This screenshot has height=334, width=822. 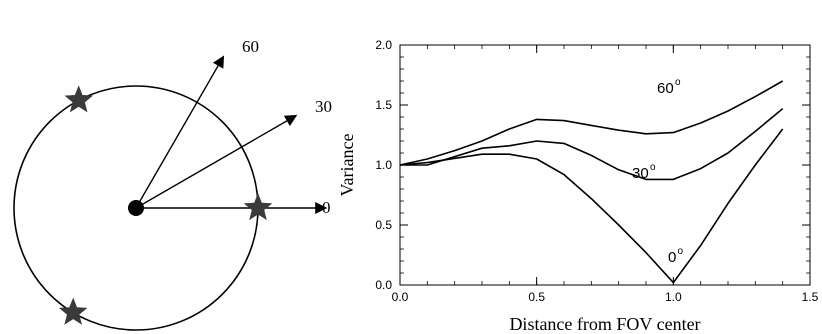 I want to click on y-tick-label: 0.0, so click(x=383, y=285).